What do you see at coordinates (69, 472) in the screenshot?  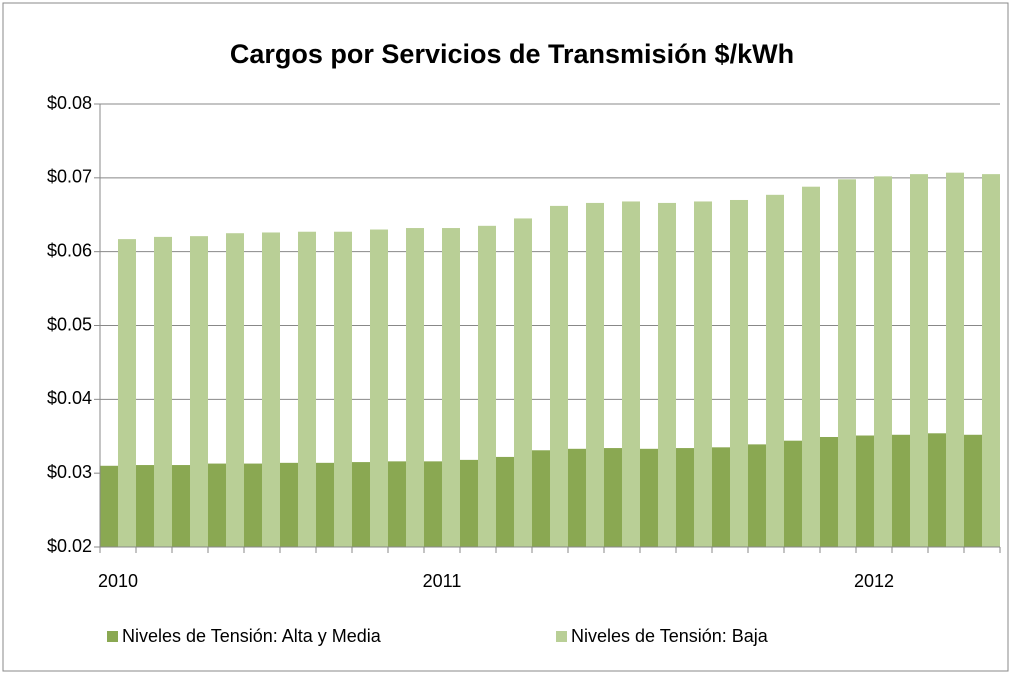 I see `y-tick-label: $0.03` at bounding box center [69, 472].